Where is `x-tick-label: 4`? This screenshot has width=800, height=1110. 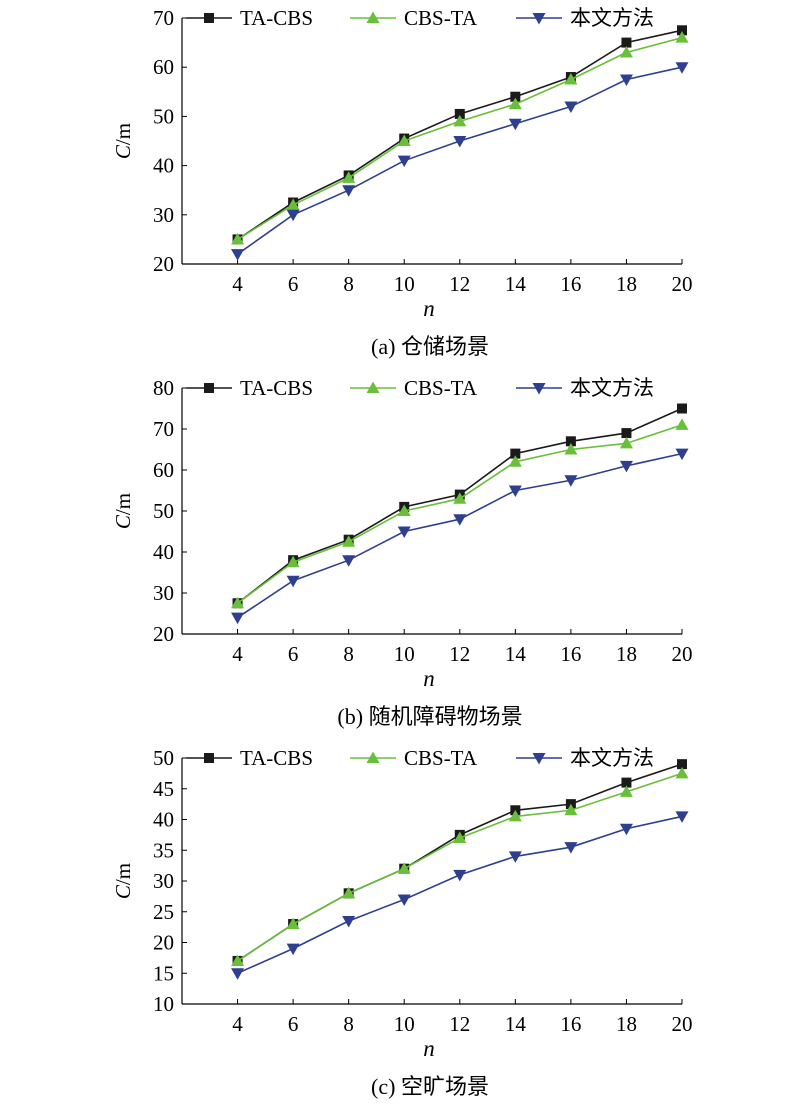 x-tick-label: 4 is located at coordinates (237, 284).